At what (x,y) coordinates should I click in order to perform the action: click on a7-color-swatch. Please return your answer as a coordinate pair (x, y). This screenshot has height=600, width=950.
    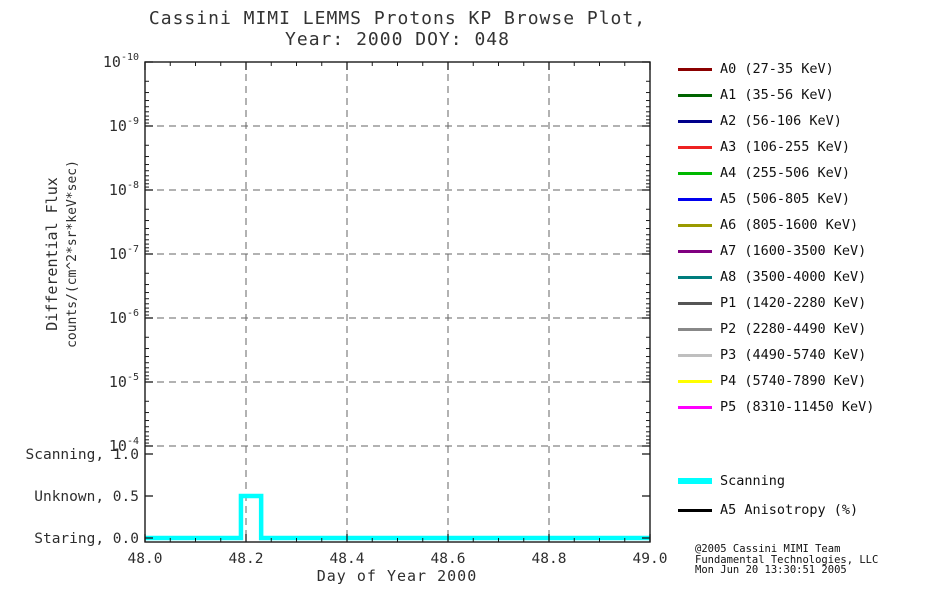
    Looking at the image, I should click on (695, 251).